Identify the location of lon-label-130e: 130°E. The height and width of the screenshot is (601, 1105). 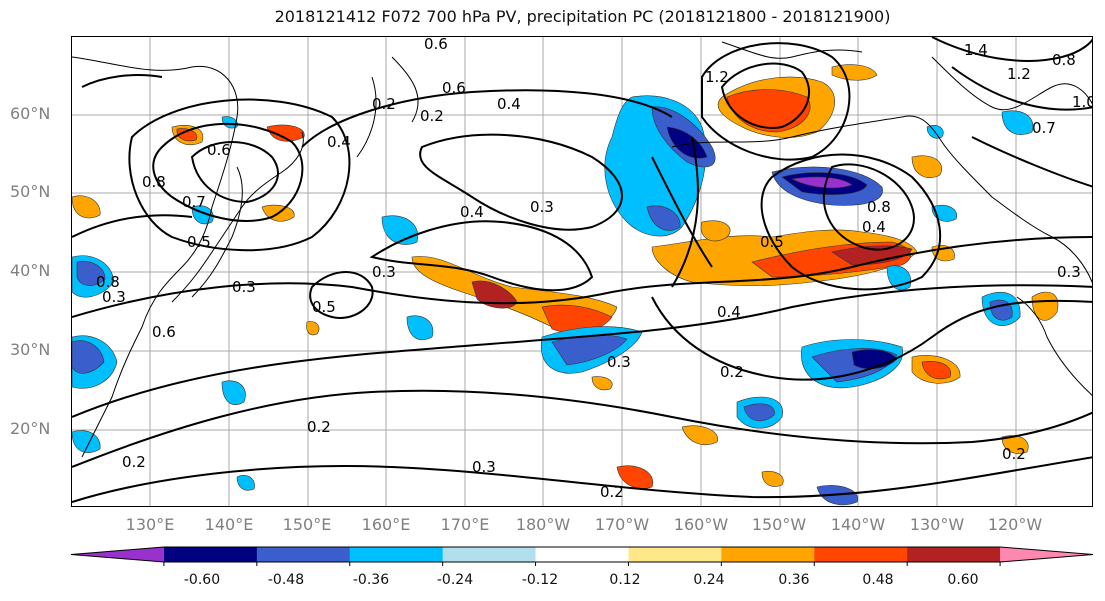
(150, 524).